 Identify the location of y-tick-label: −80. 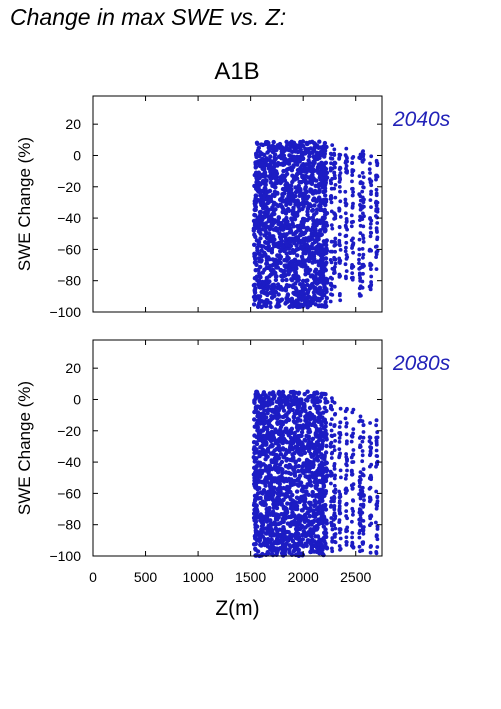
(69, 281).